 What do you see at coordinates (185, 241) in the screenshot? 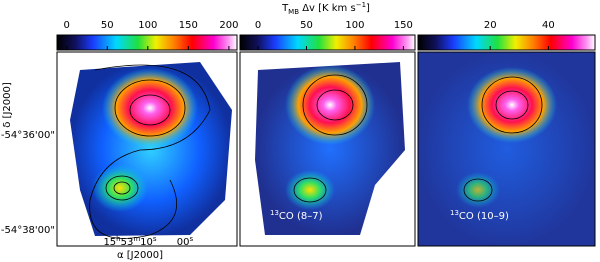
I see `x-tick-label: 00s` at bounding box center [185, 241].